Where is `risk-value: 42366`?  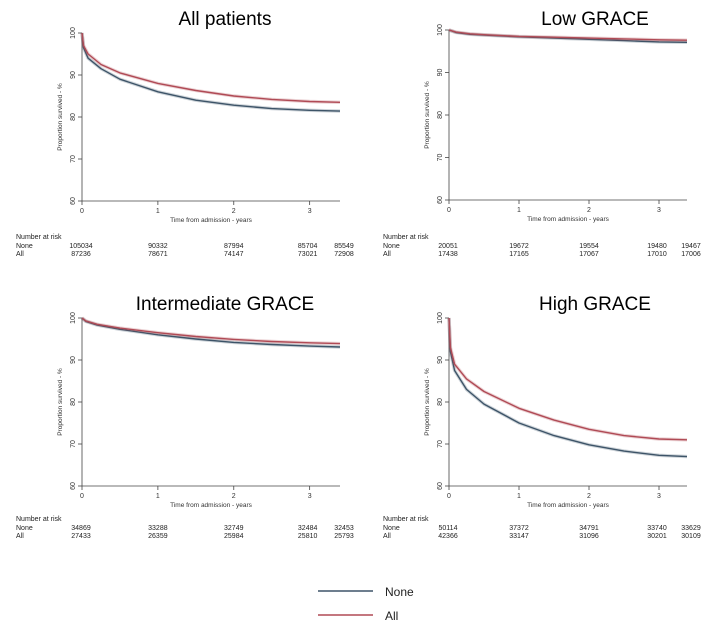
risk-value: 42366 is located at coordinates (448, 536).